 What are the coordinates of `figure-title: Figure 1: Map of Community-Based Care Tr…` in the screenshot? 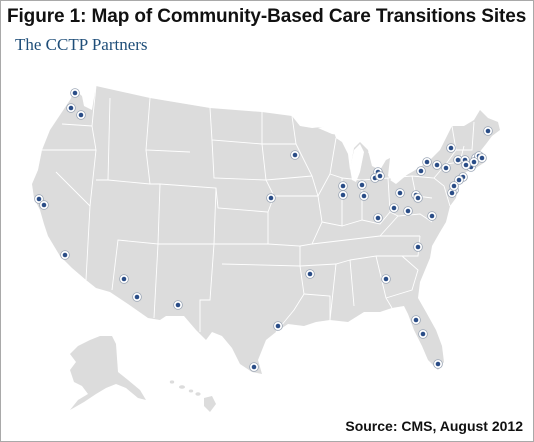 It's located at (267, 16).